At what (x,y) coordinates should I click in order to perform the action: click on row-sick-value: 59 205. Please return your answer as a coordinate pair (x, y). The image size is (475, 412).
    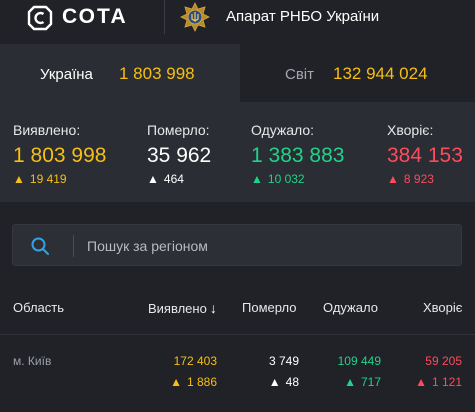
    Looking at the image, I should click on (443, 361).